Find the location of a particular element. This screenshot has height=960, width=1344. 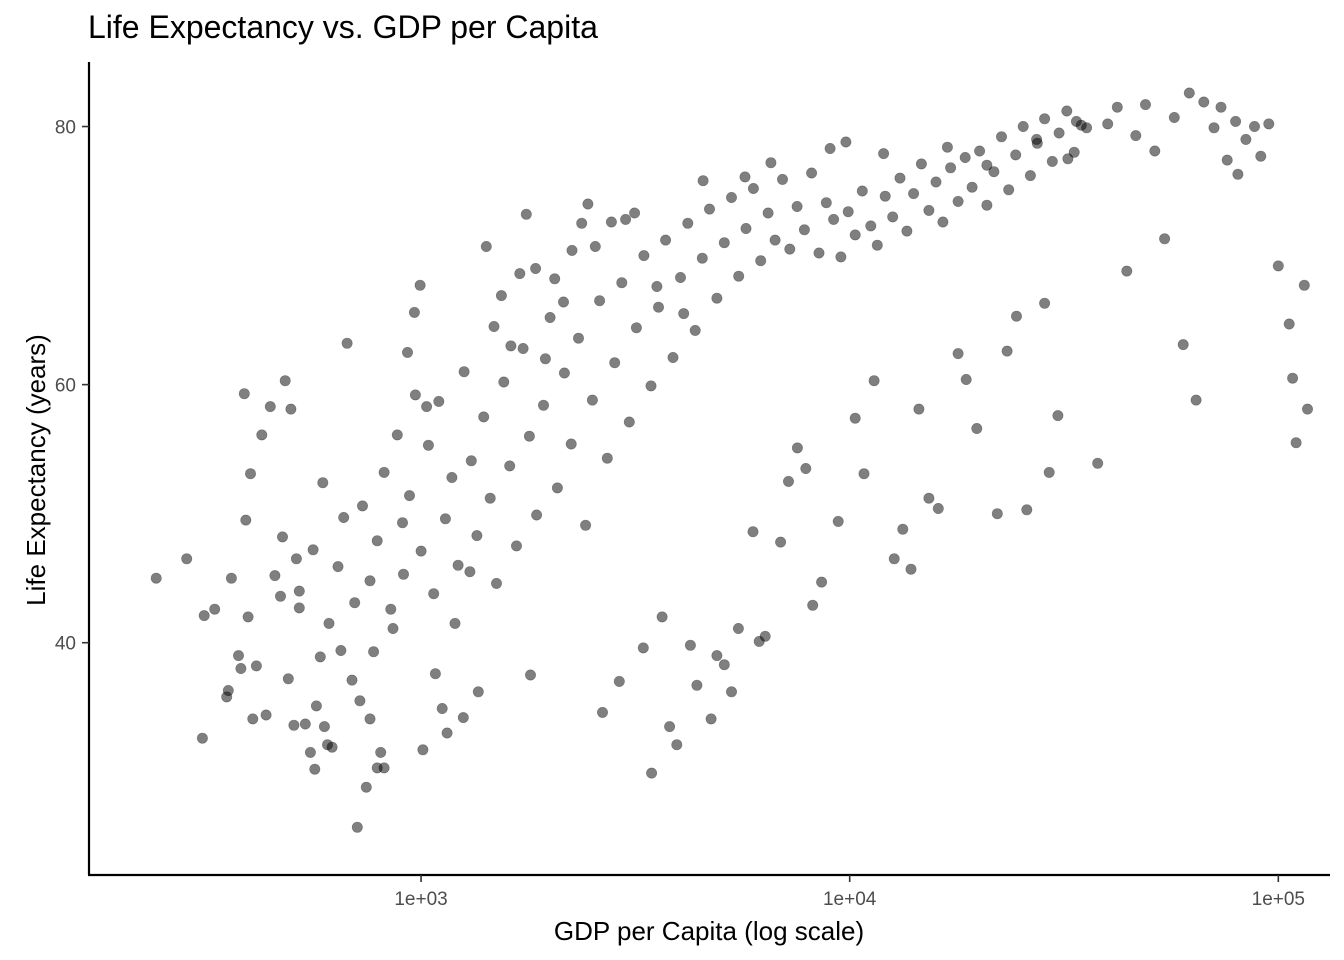

y-ticks: 40 60 80 is located at coordinates (72, 386).